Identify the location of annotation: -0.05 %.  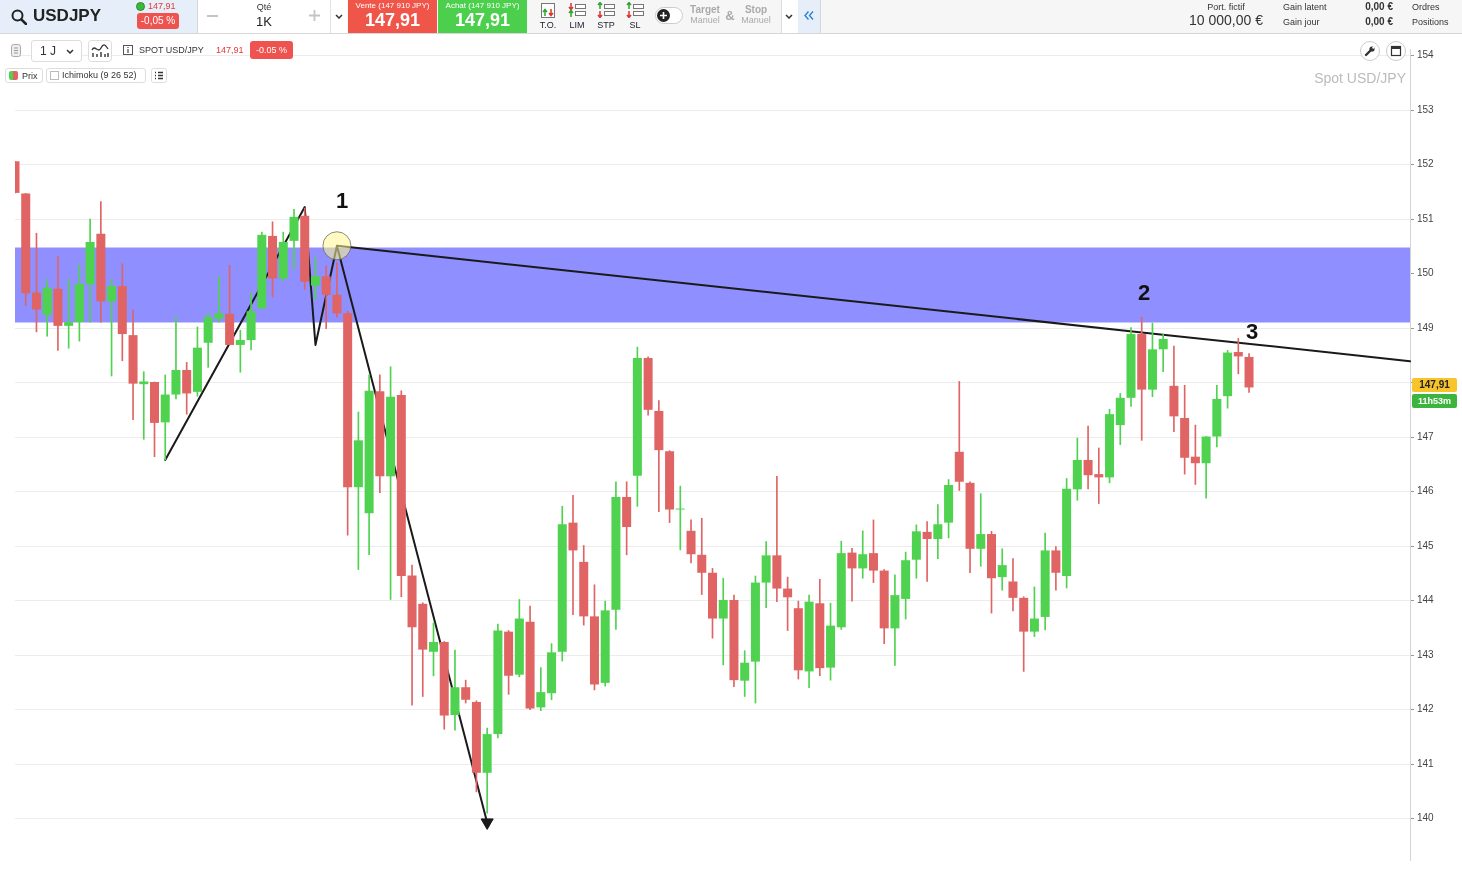
(271, 50).